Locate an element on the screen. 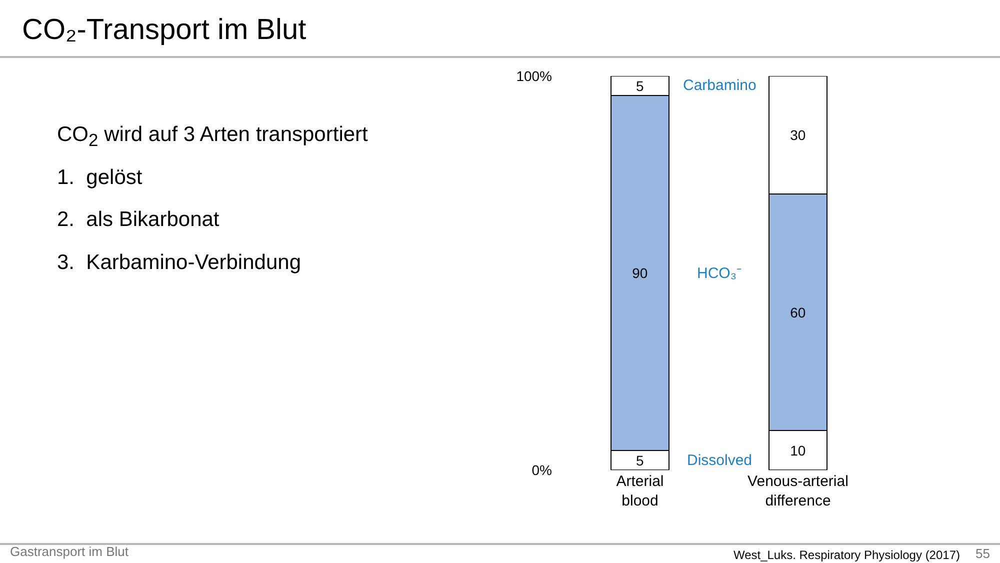 The width and height of the screenshot is (1000, 563). series-label: Carbamino is located at coordinates (719, 85).